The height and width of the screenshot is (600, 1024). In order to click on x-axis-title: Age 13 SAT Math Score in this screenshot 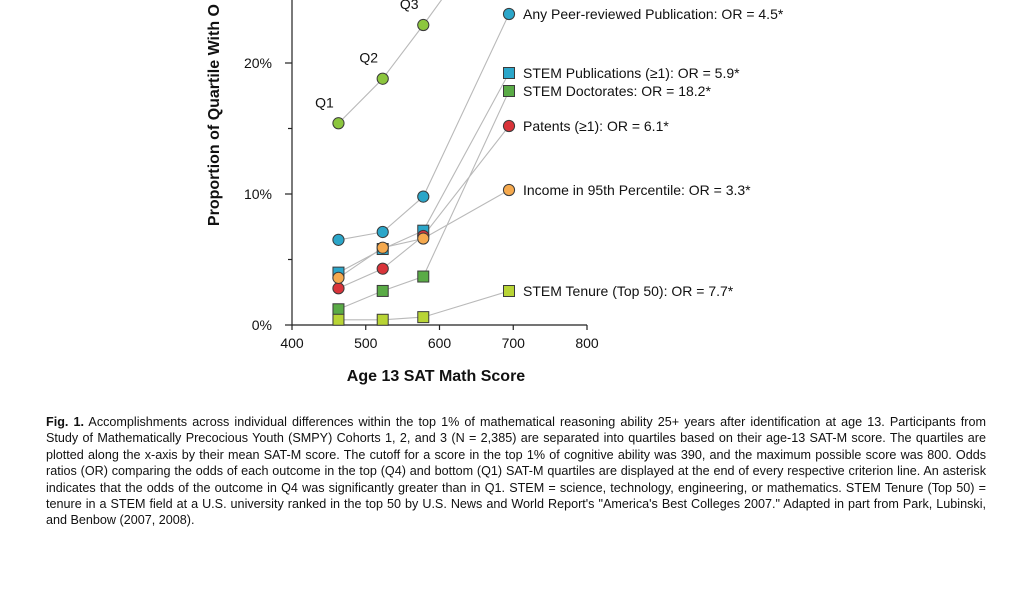, I will do `click(436, 376)`.